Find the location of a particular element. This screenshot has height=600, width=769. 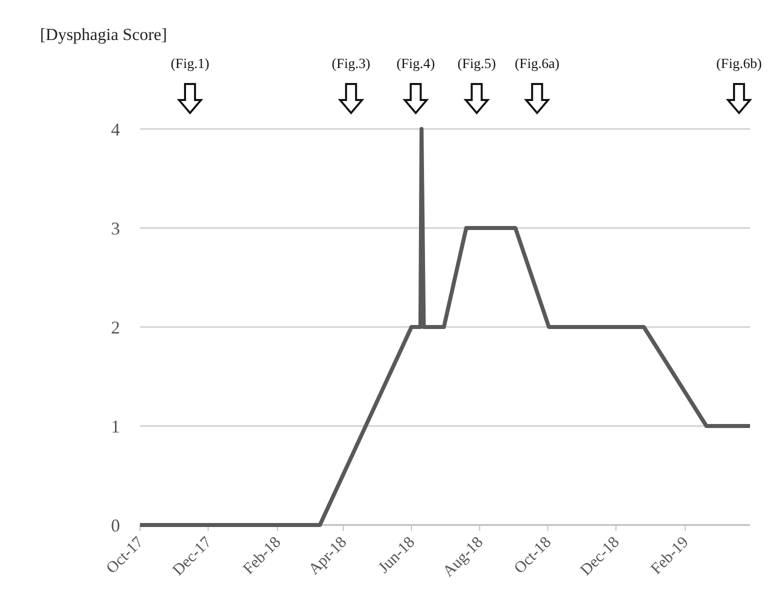

text: (Fig.5) is located at coordinates (476, 64).